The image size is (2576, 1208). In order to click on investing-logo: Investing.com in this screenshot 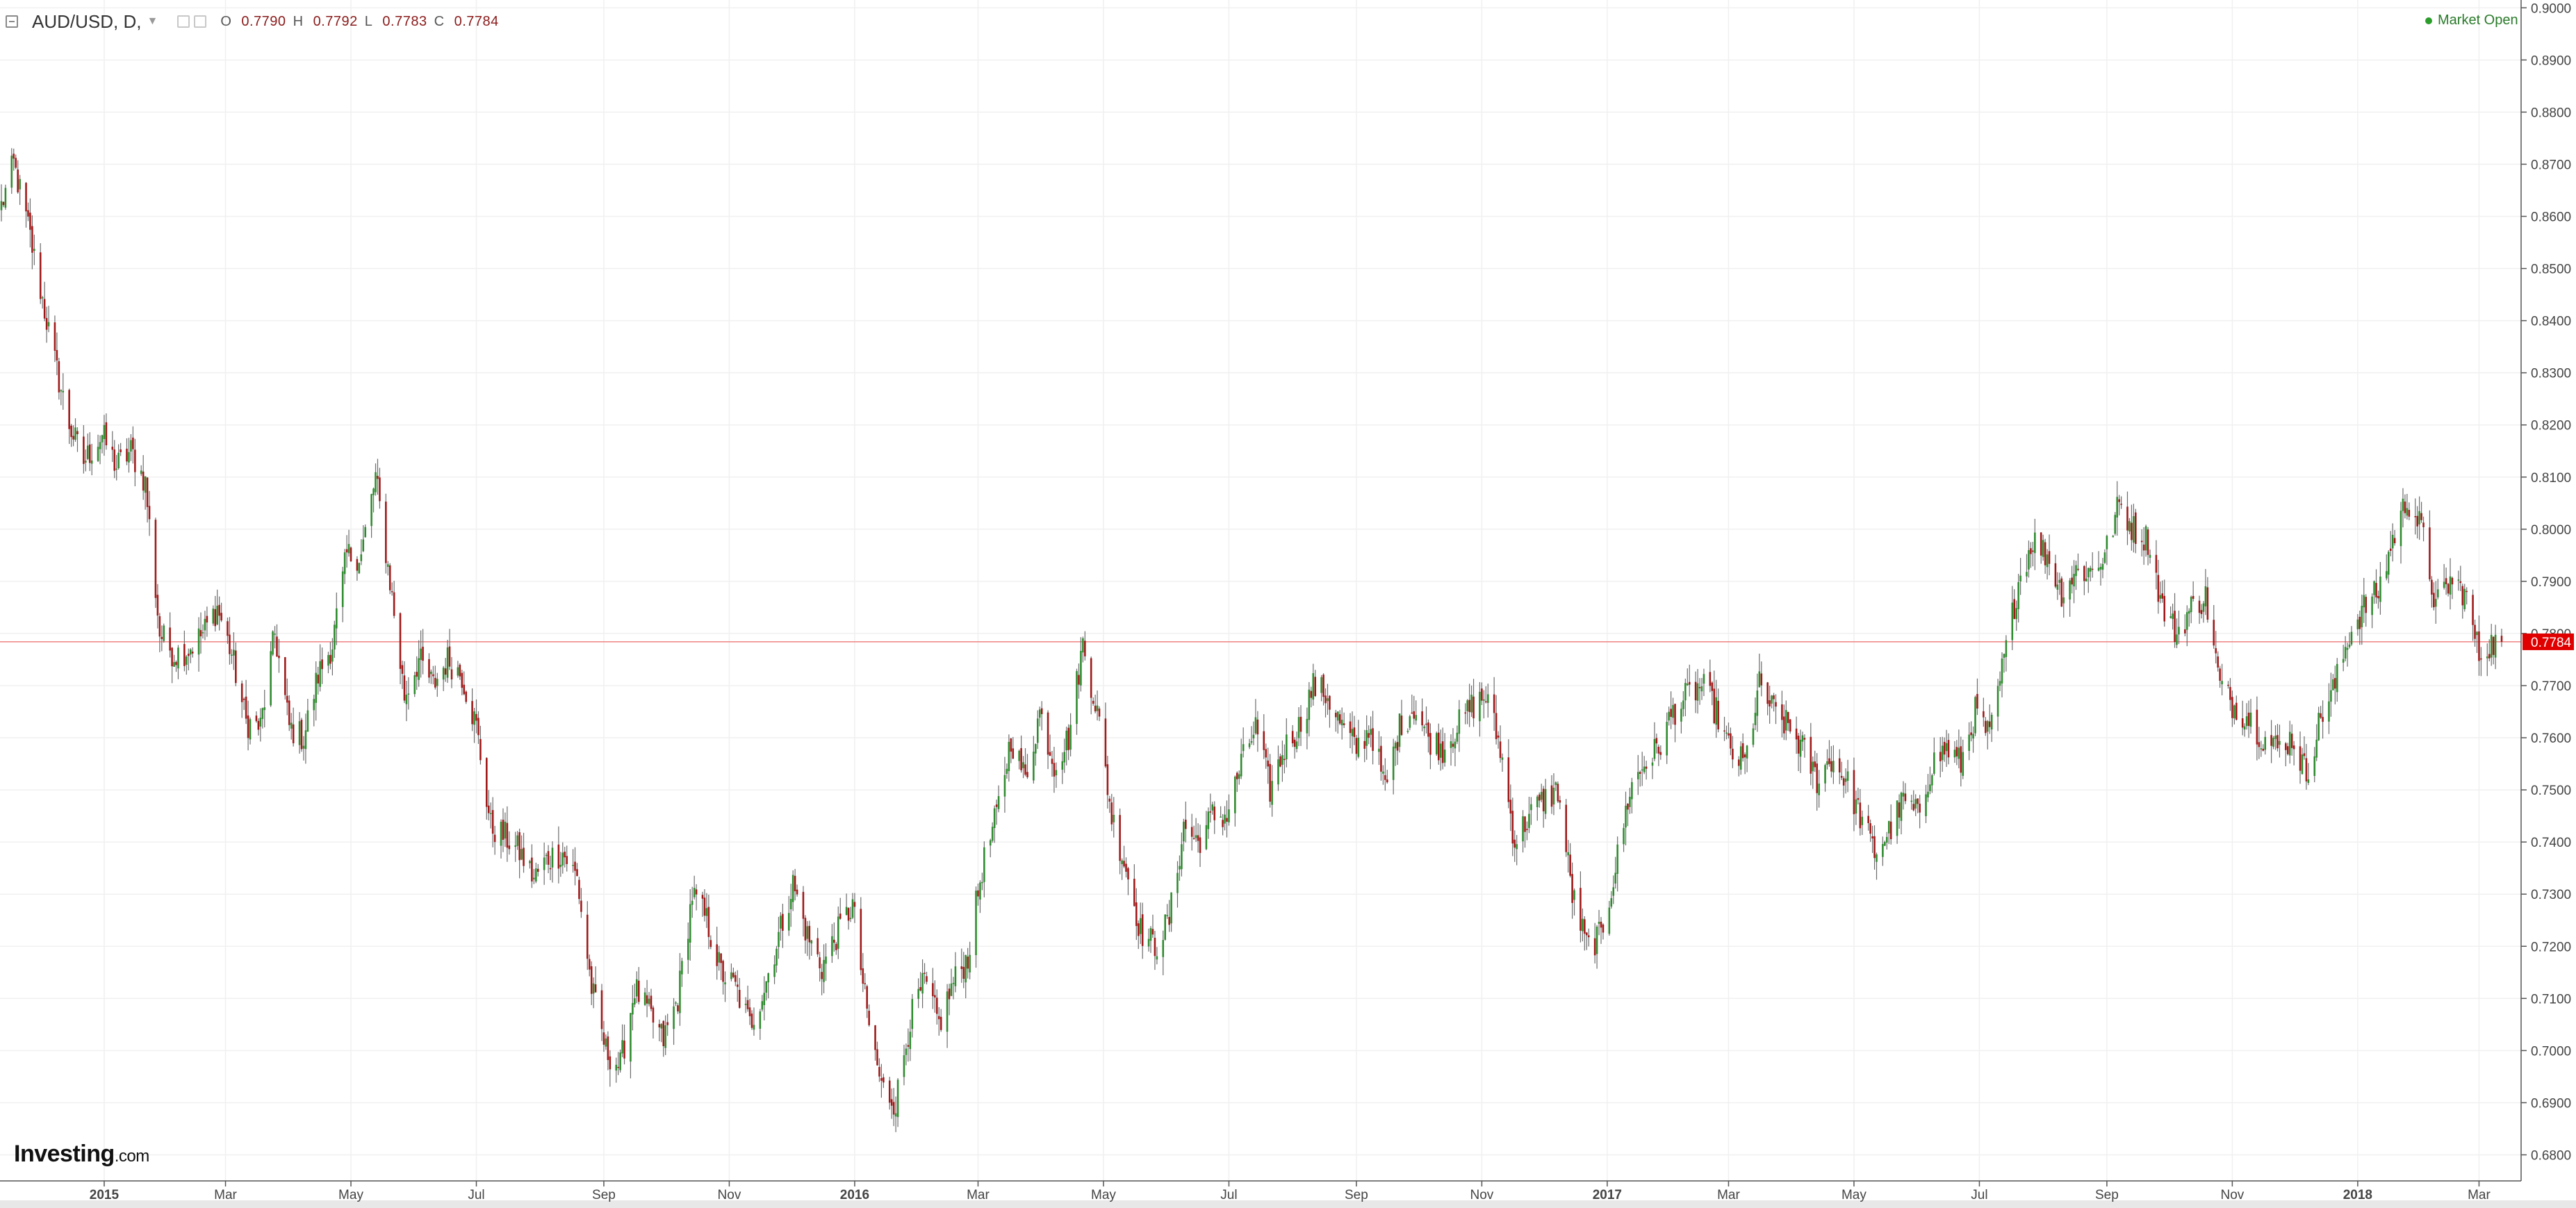, I will do `click(81, 1154)`.